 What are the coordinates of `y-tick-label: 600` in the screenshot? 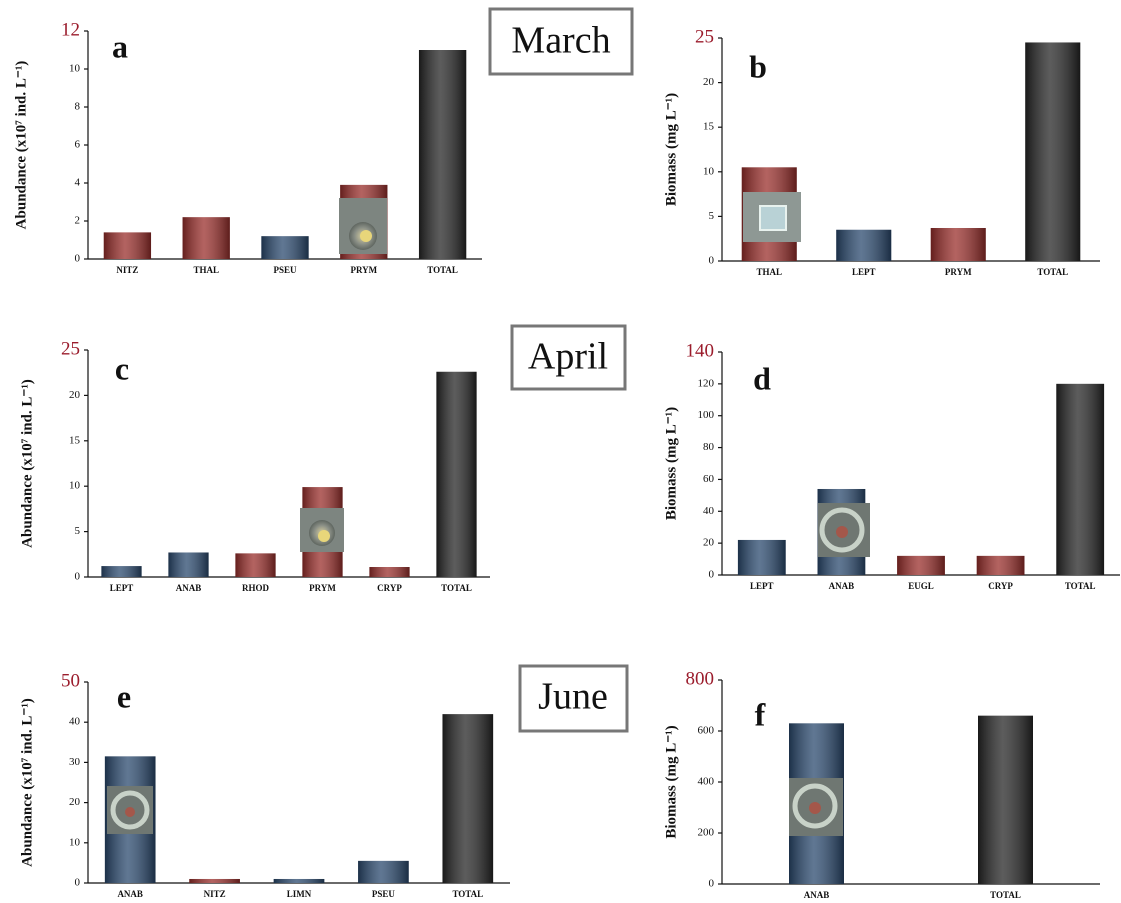 It's located at (706, 731).